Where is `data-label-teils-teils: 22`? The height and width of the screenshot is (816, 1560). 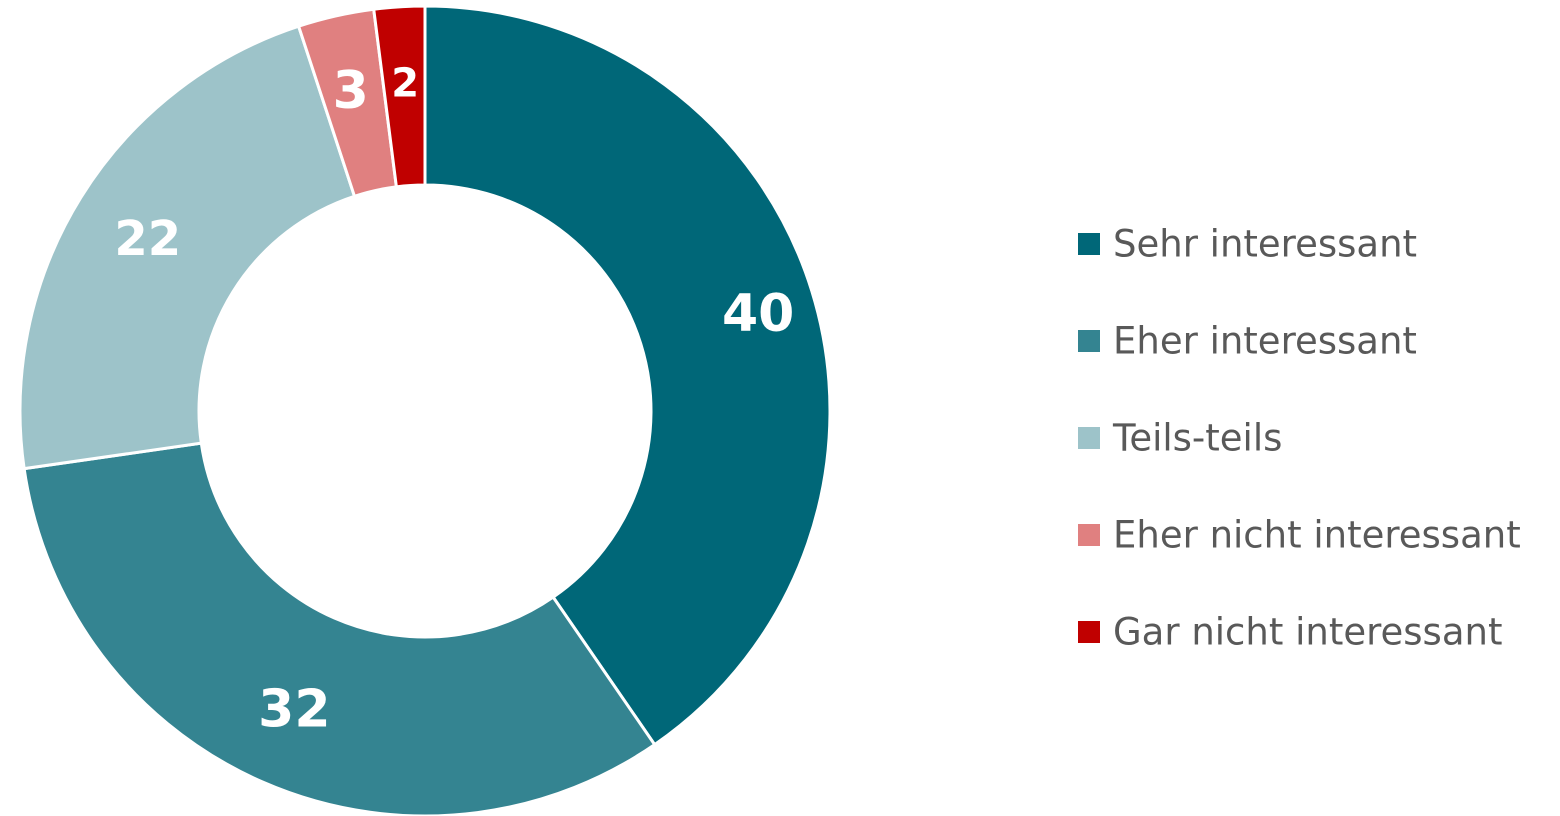 data-label-teils-teils: 22 is located at coordinates (147, 239).